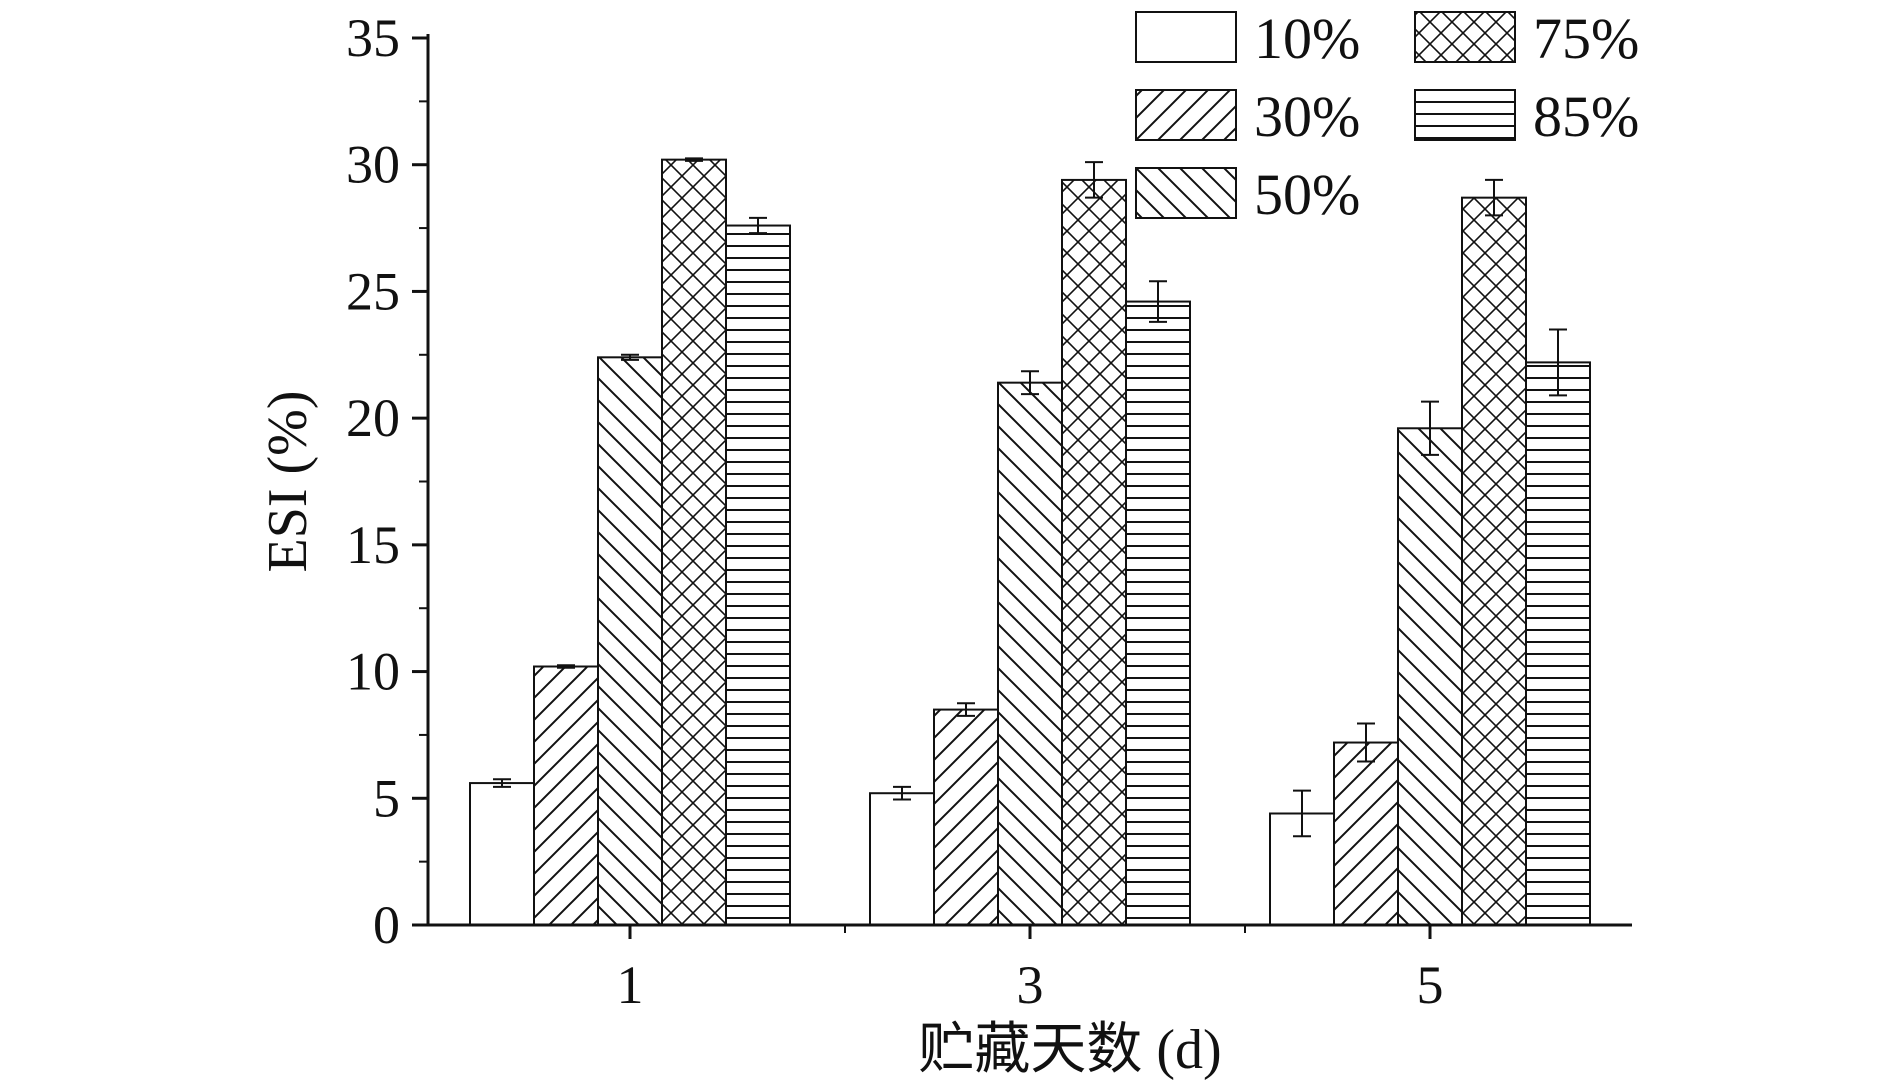 The height and width of the screenshot is (1080, 1890). Describe the element at coordinates (373, 38) in the screenshot. I see `y-tick-label-7: 35` at that location.